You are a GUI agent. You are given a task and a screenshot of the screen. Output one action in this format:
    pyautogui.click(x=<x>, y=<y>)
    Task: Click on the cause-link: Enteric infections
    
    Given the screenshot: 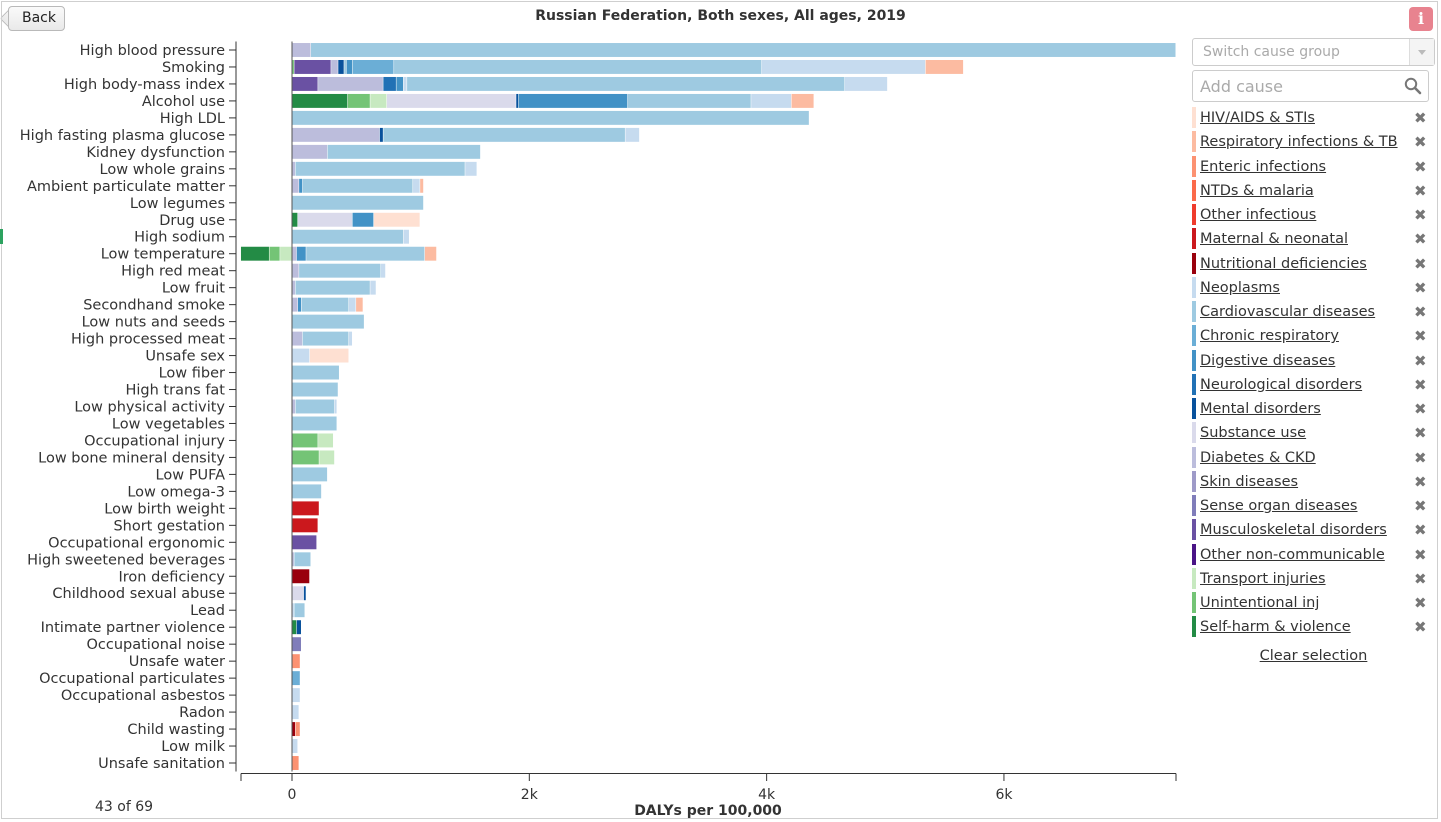 What is the action you would take?
    pyautogui.click(x=1263, y=166)
    